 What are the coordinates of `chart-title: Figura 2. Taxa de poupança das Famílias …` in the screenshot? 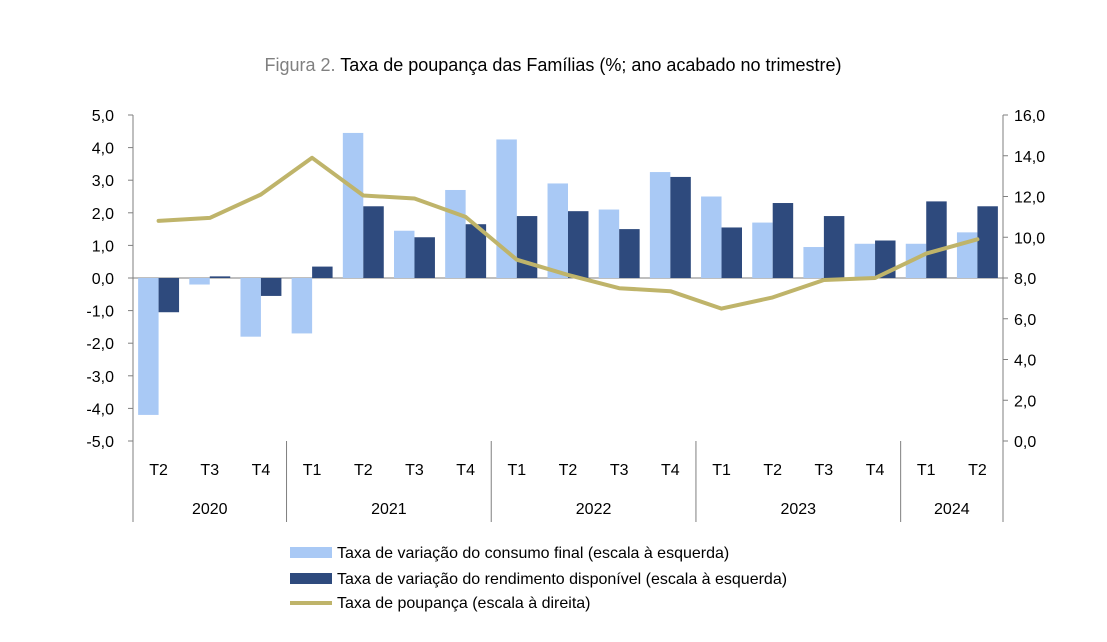 It's located at (552, 65).